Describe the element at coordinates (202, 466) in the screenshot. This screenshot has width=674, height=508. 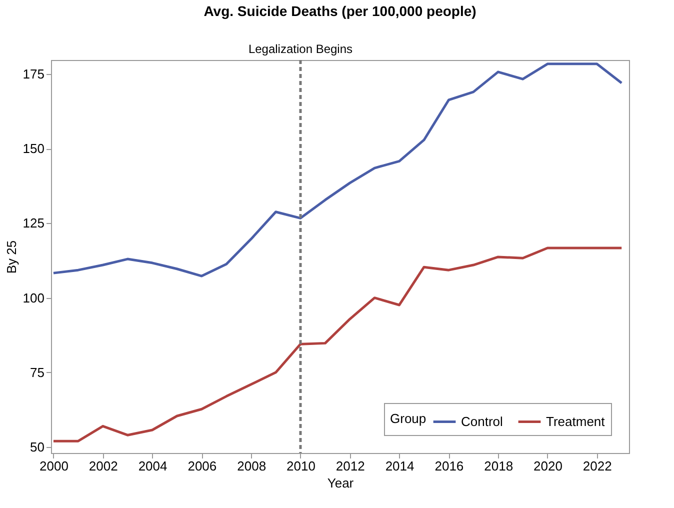
I see `x-tick-label: 2006` at that location.